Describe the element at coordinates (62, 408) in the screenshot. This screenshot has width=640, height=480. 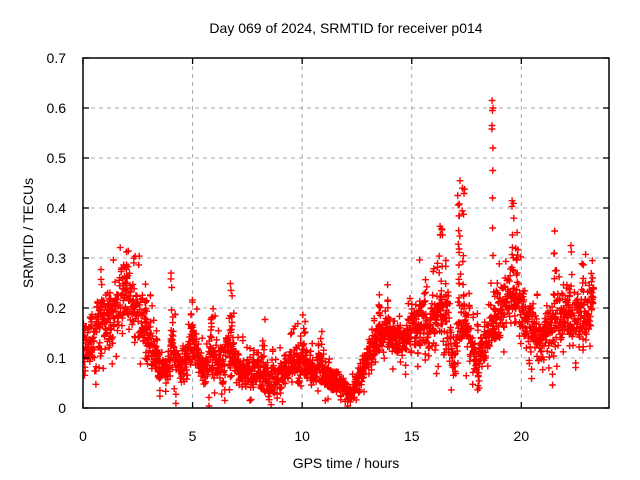
I see `y-tick-label: 0` at that location.